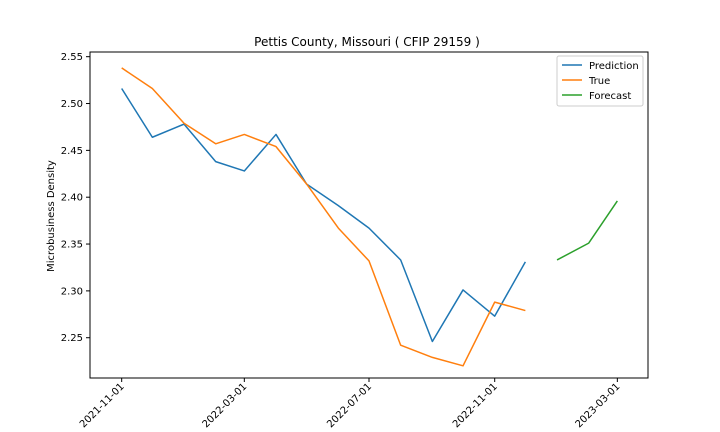 Image resolution: width=720 pixels, height=432 pixels. I want to click on y-tick-label: 2.30, so click(72, 291).